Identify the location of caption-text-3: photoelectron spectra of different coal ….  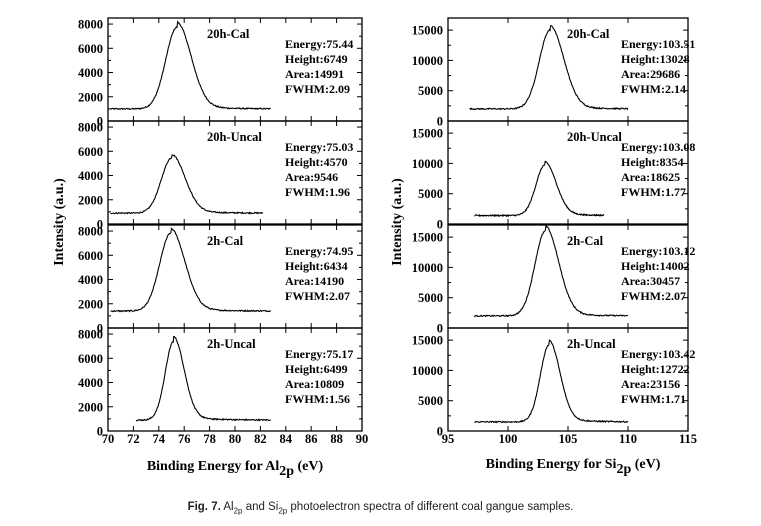
(430, 507).